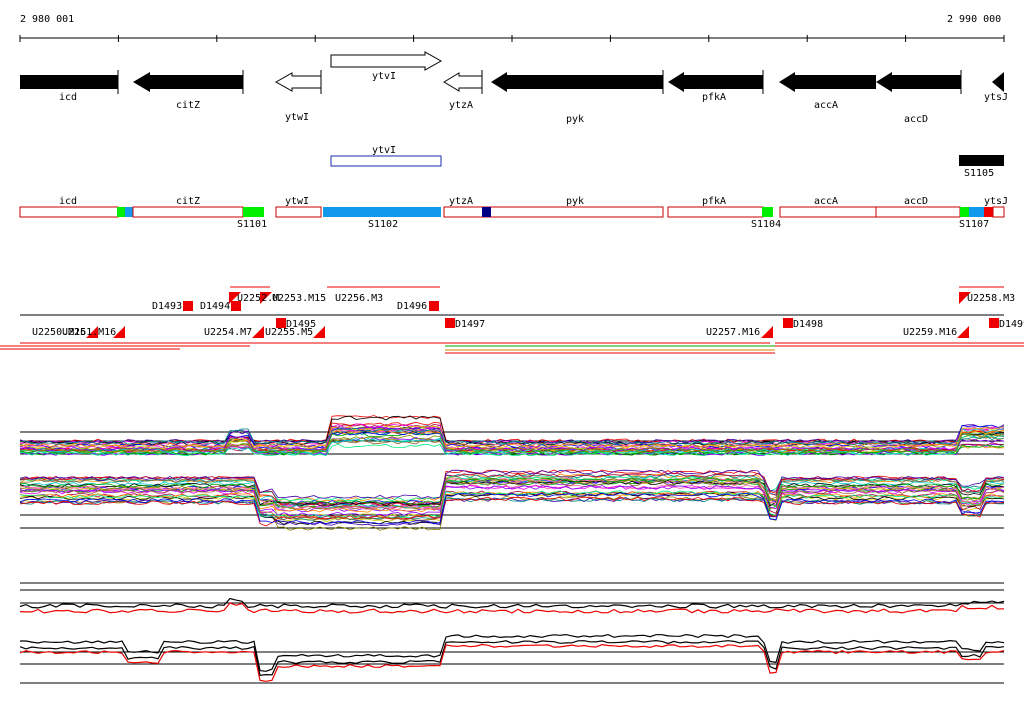 Image resolution: width=1024 pixels, height=714 pixels. What do you see at coordinates (828, 212) in the screenshot?
I see `segment-box-accA` at bounding box center [828, 212].